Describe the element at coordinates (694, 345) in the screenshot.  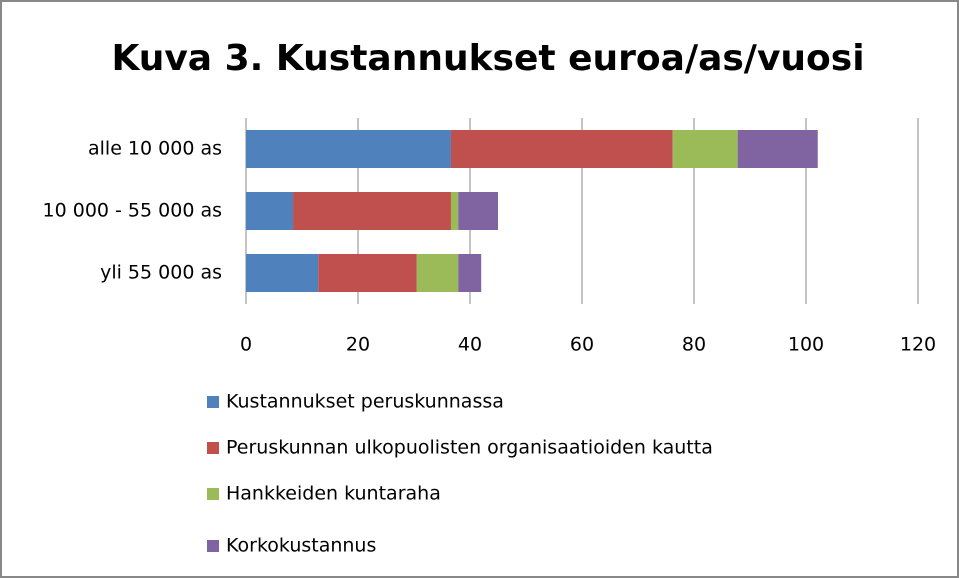
I see `x-tick-label: 80` at that location.